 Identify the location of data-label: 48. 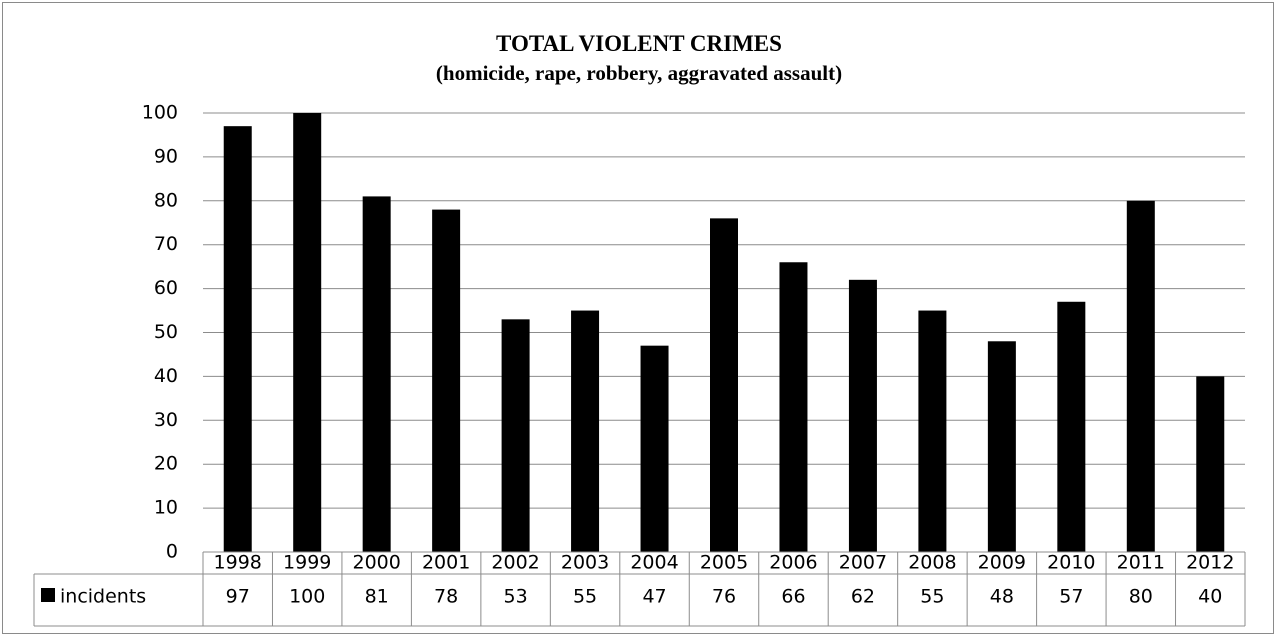
(1002, 597).